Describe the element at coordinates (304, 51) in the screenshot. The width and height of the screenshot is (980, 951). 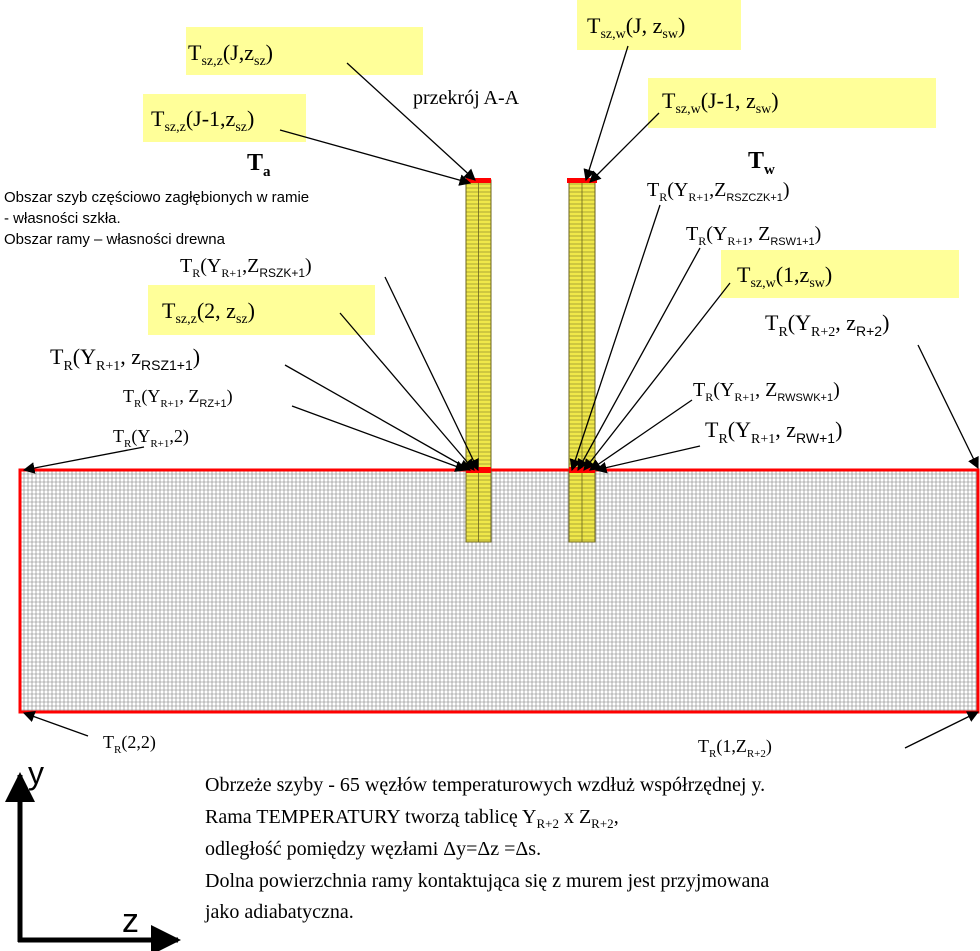
I see `label-box-tszz-j` at that location.